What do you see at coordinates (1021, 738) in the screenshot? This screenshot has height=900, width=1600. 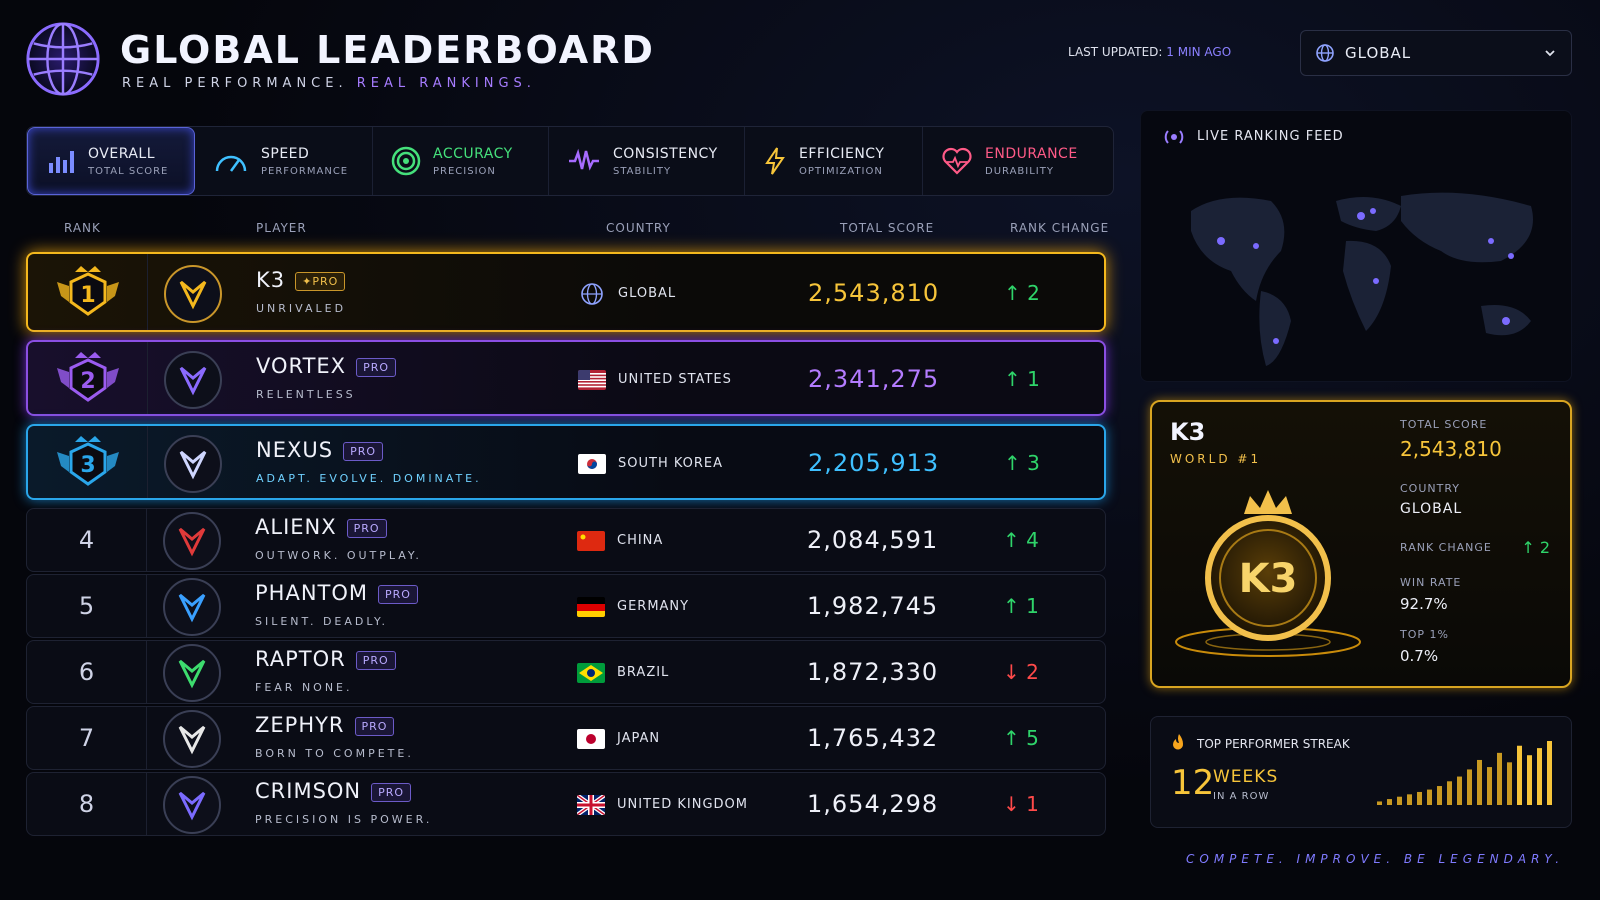 I see `rank-change: ↑ 5` at bounding box center [1021, 738].